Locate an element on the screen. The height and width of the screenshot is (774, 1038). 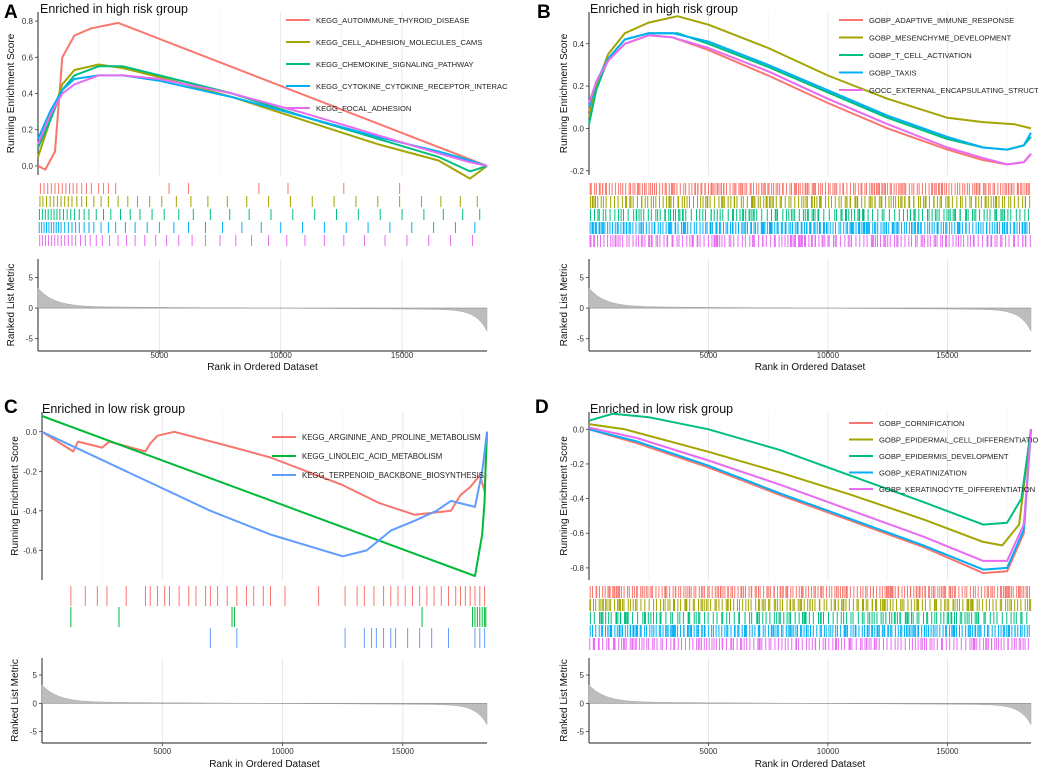
legend-label: KEGG_AUTOIMMUNE_THYROID_DISEASE is located at coordinates (392, 20).